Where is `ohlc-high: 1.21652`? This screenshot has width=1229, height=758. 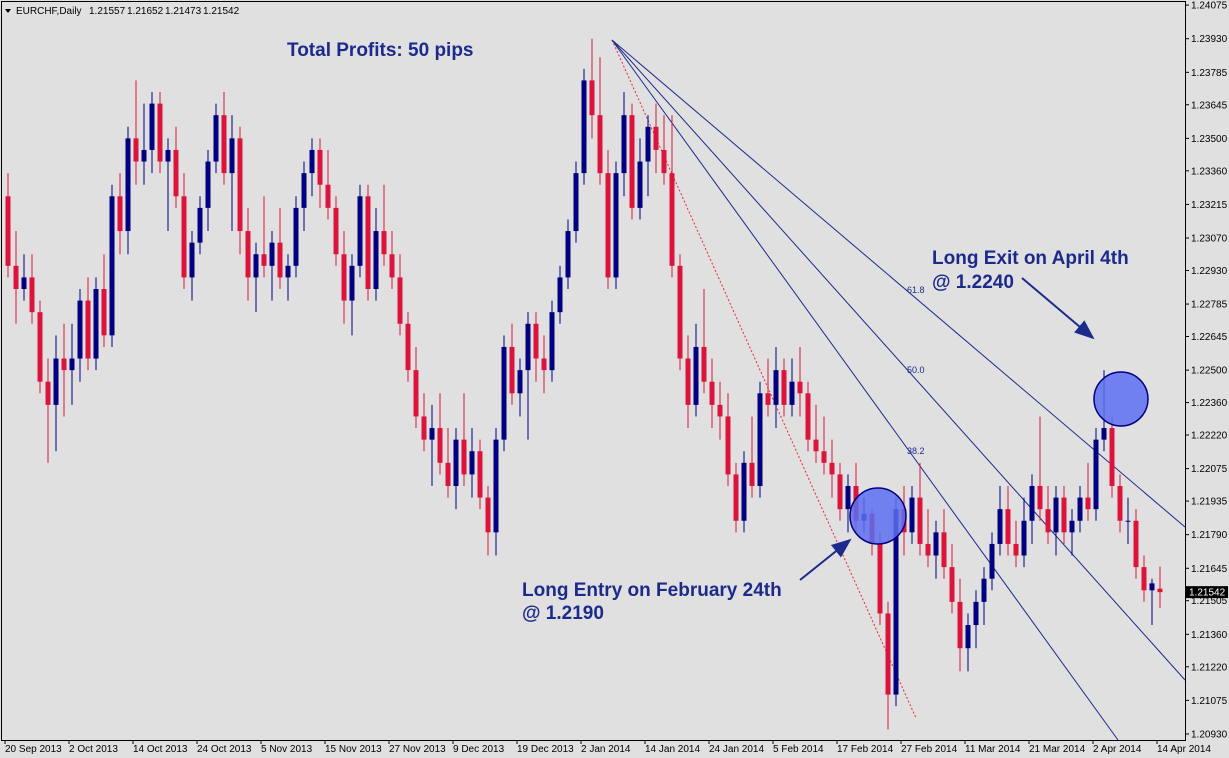
ohlc-high: 1.21652 is located at coordinates (145, 11).